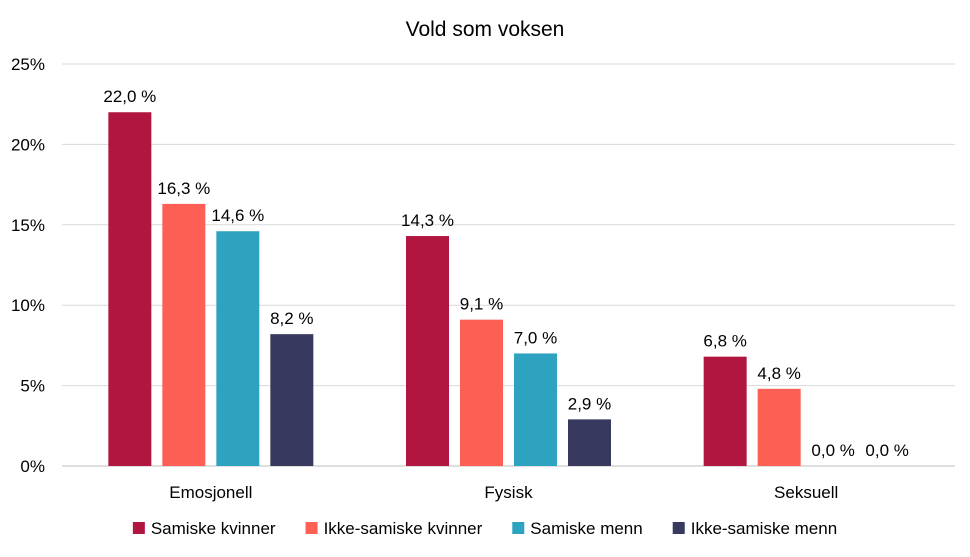 The width and height of the screenshot is (970, 557). Describe the element at coordinates (778, 373) in the screenshot. I see `data-label: 4,8 %` at that location.